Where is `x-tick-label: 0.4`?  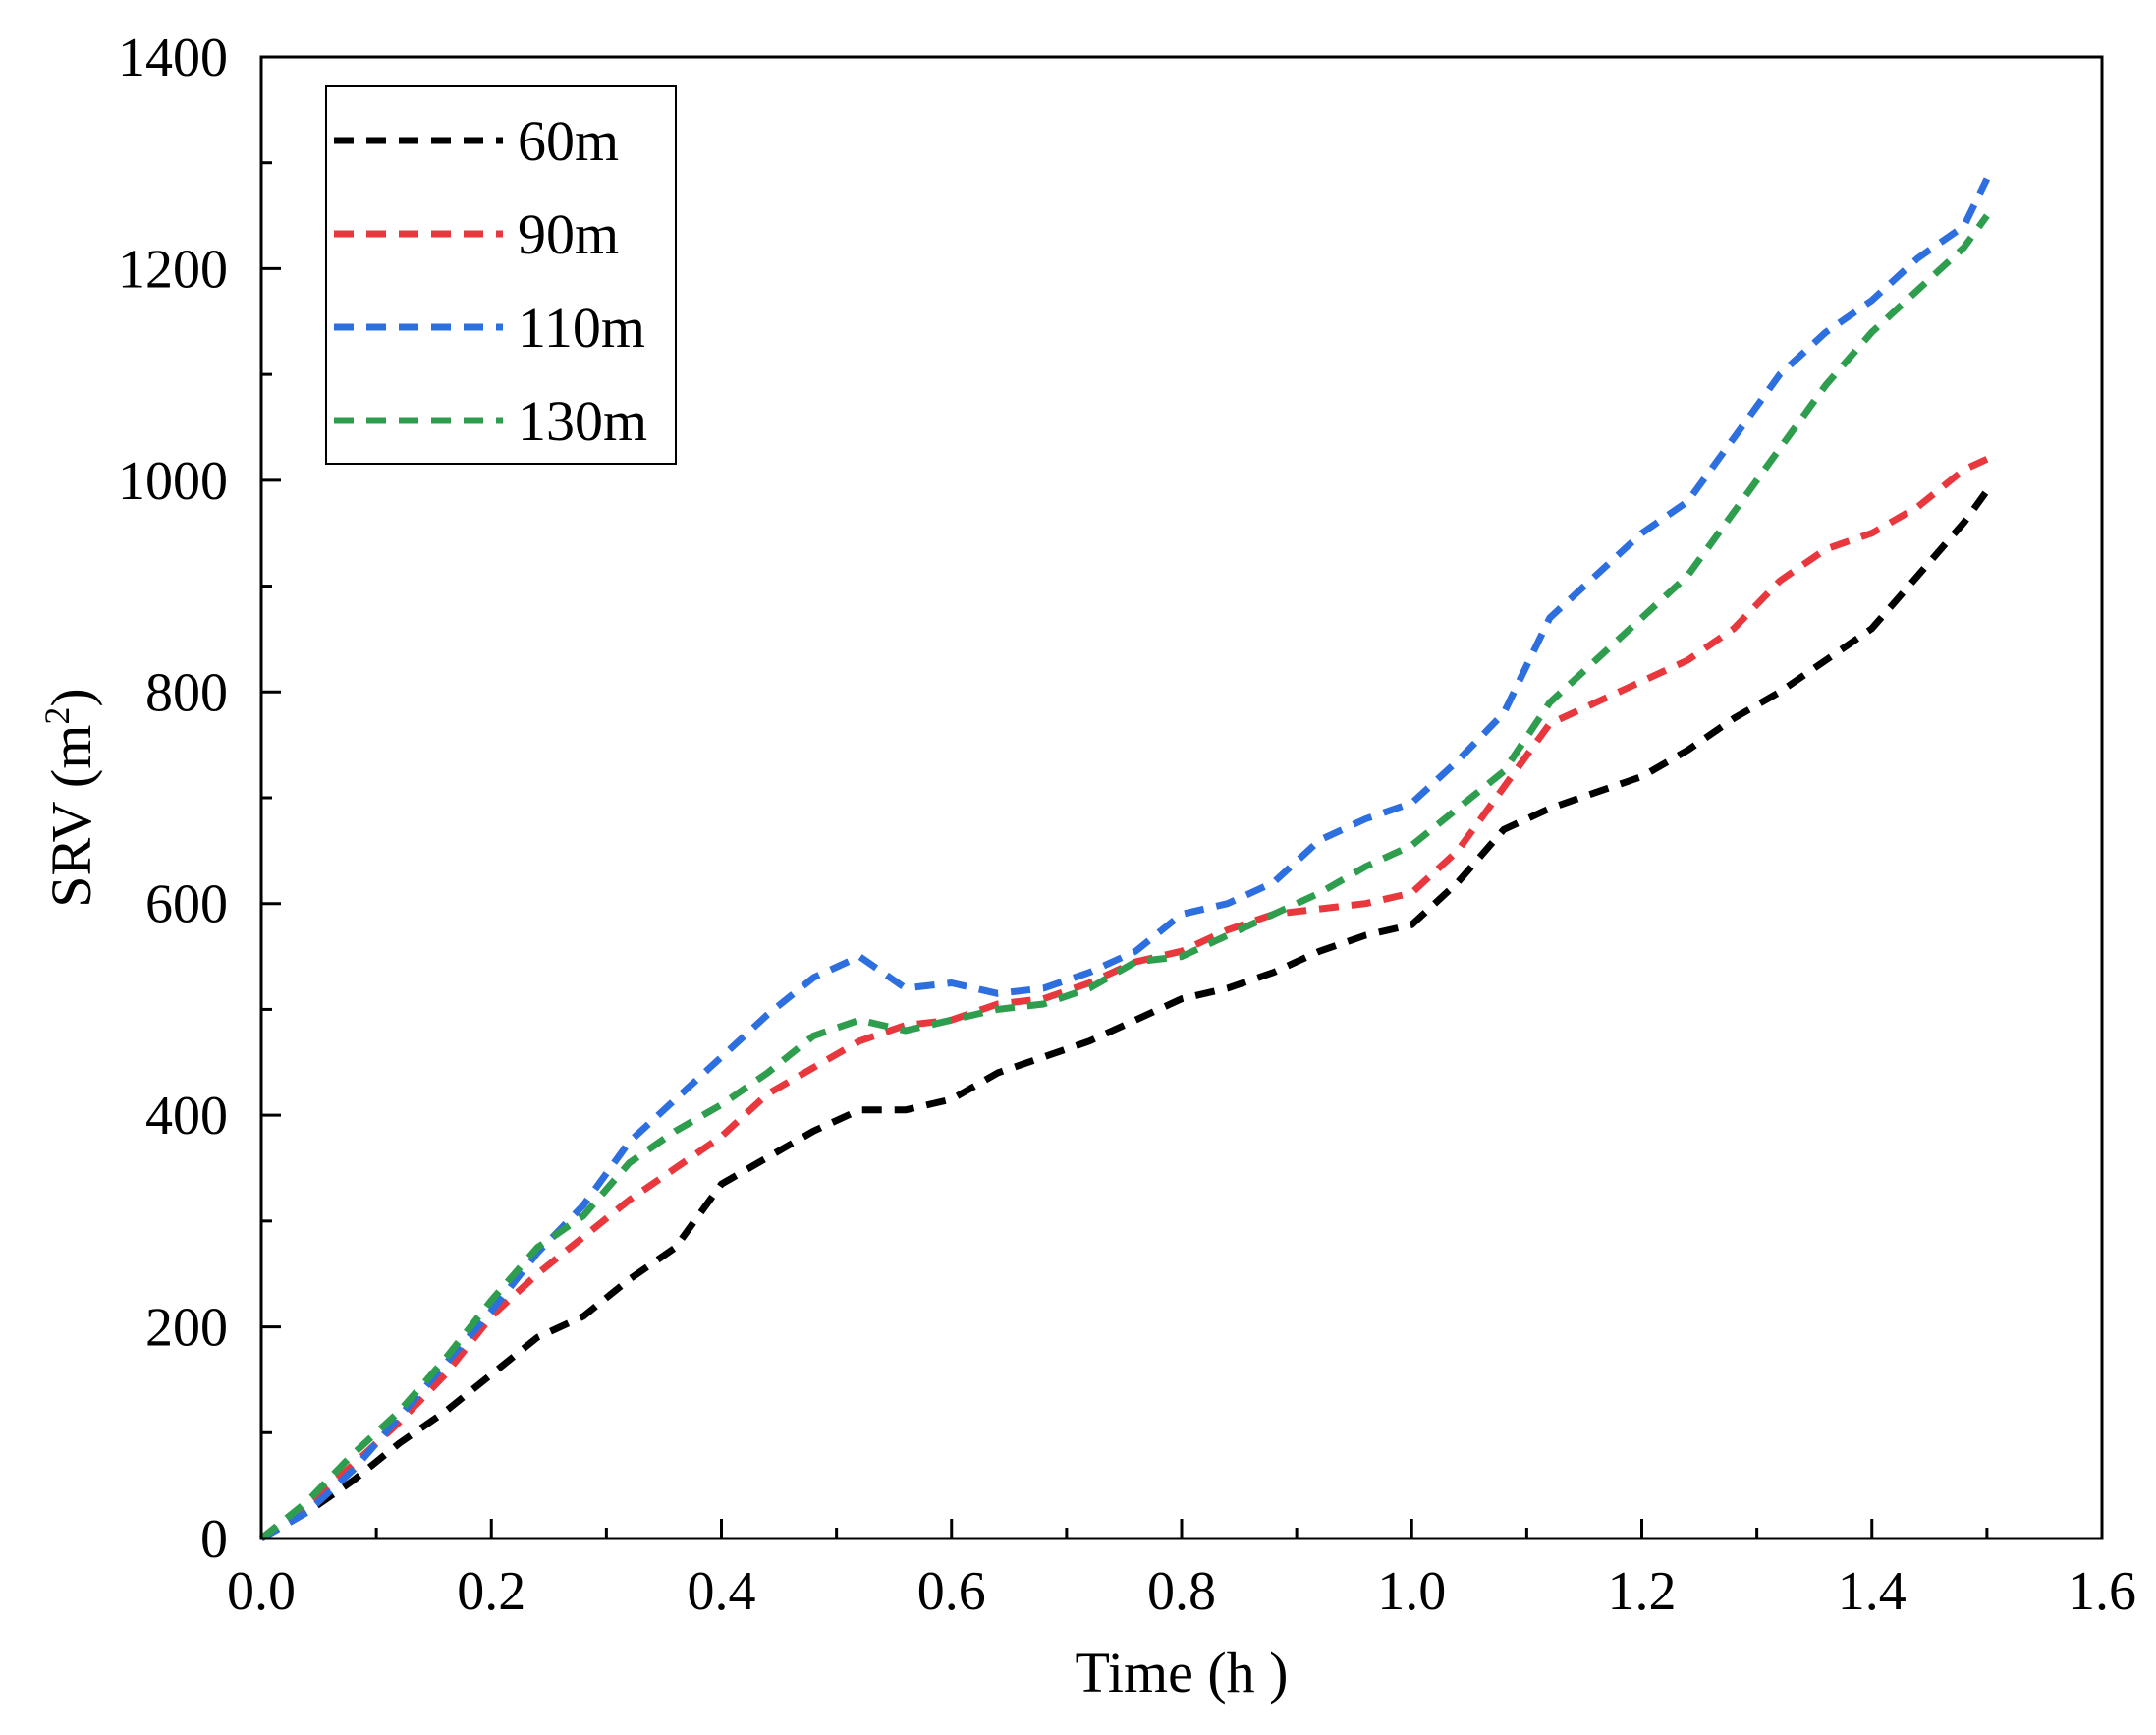
x-tick-label: 0.4 is located at coordinates (722, 1591).